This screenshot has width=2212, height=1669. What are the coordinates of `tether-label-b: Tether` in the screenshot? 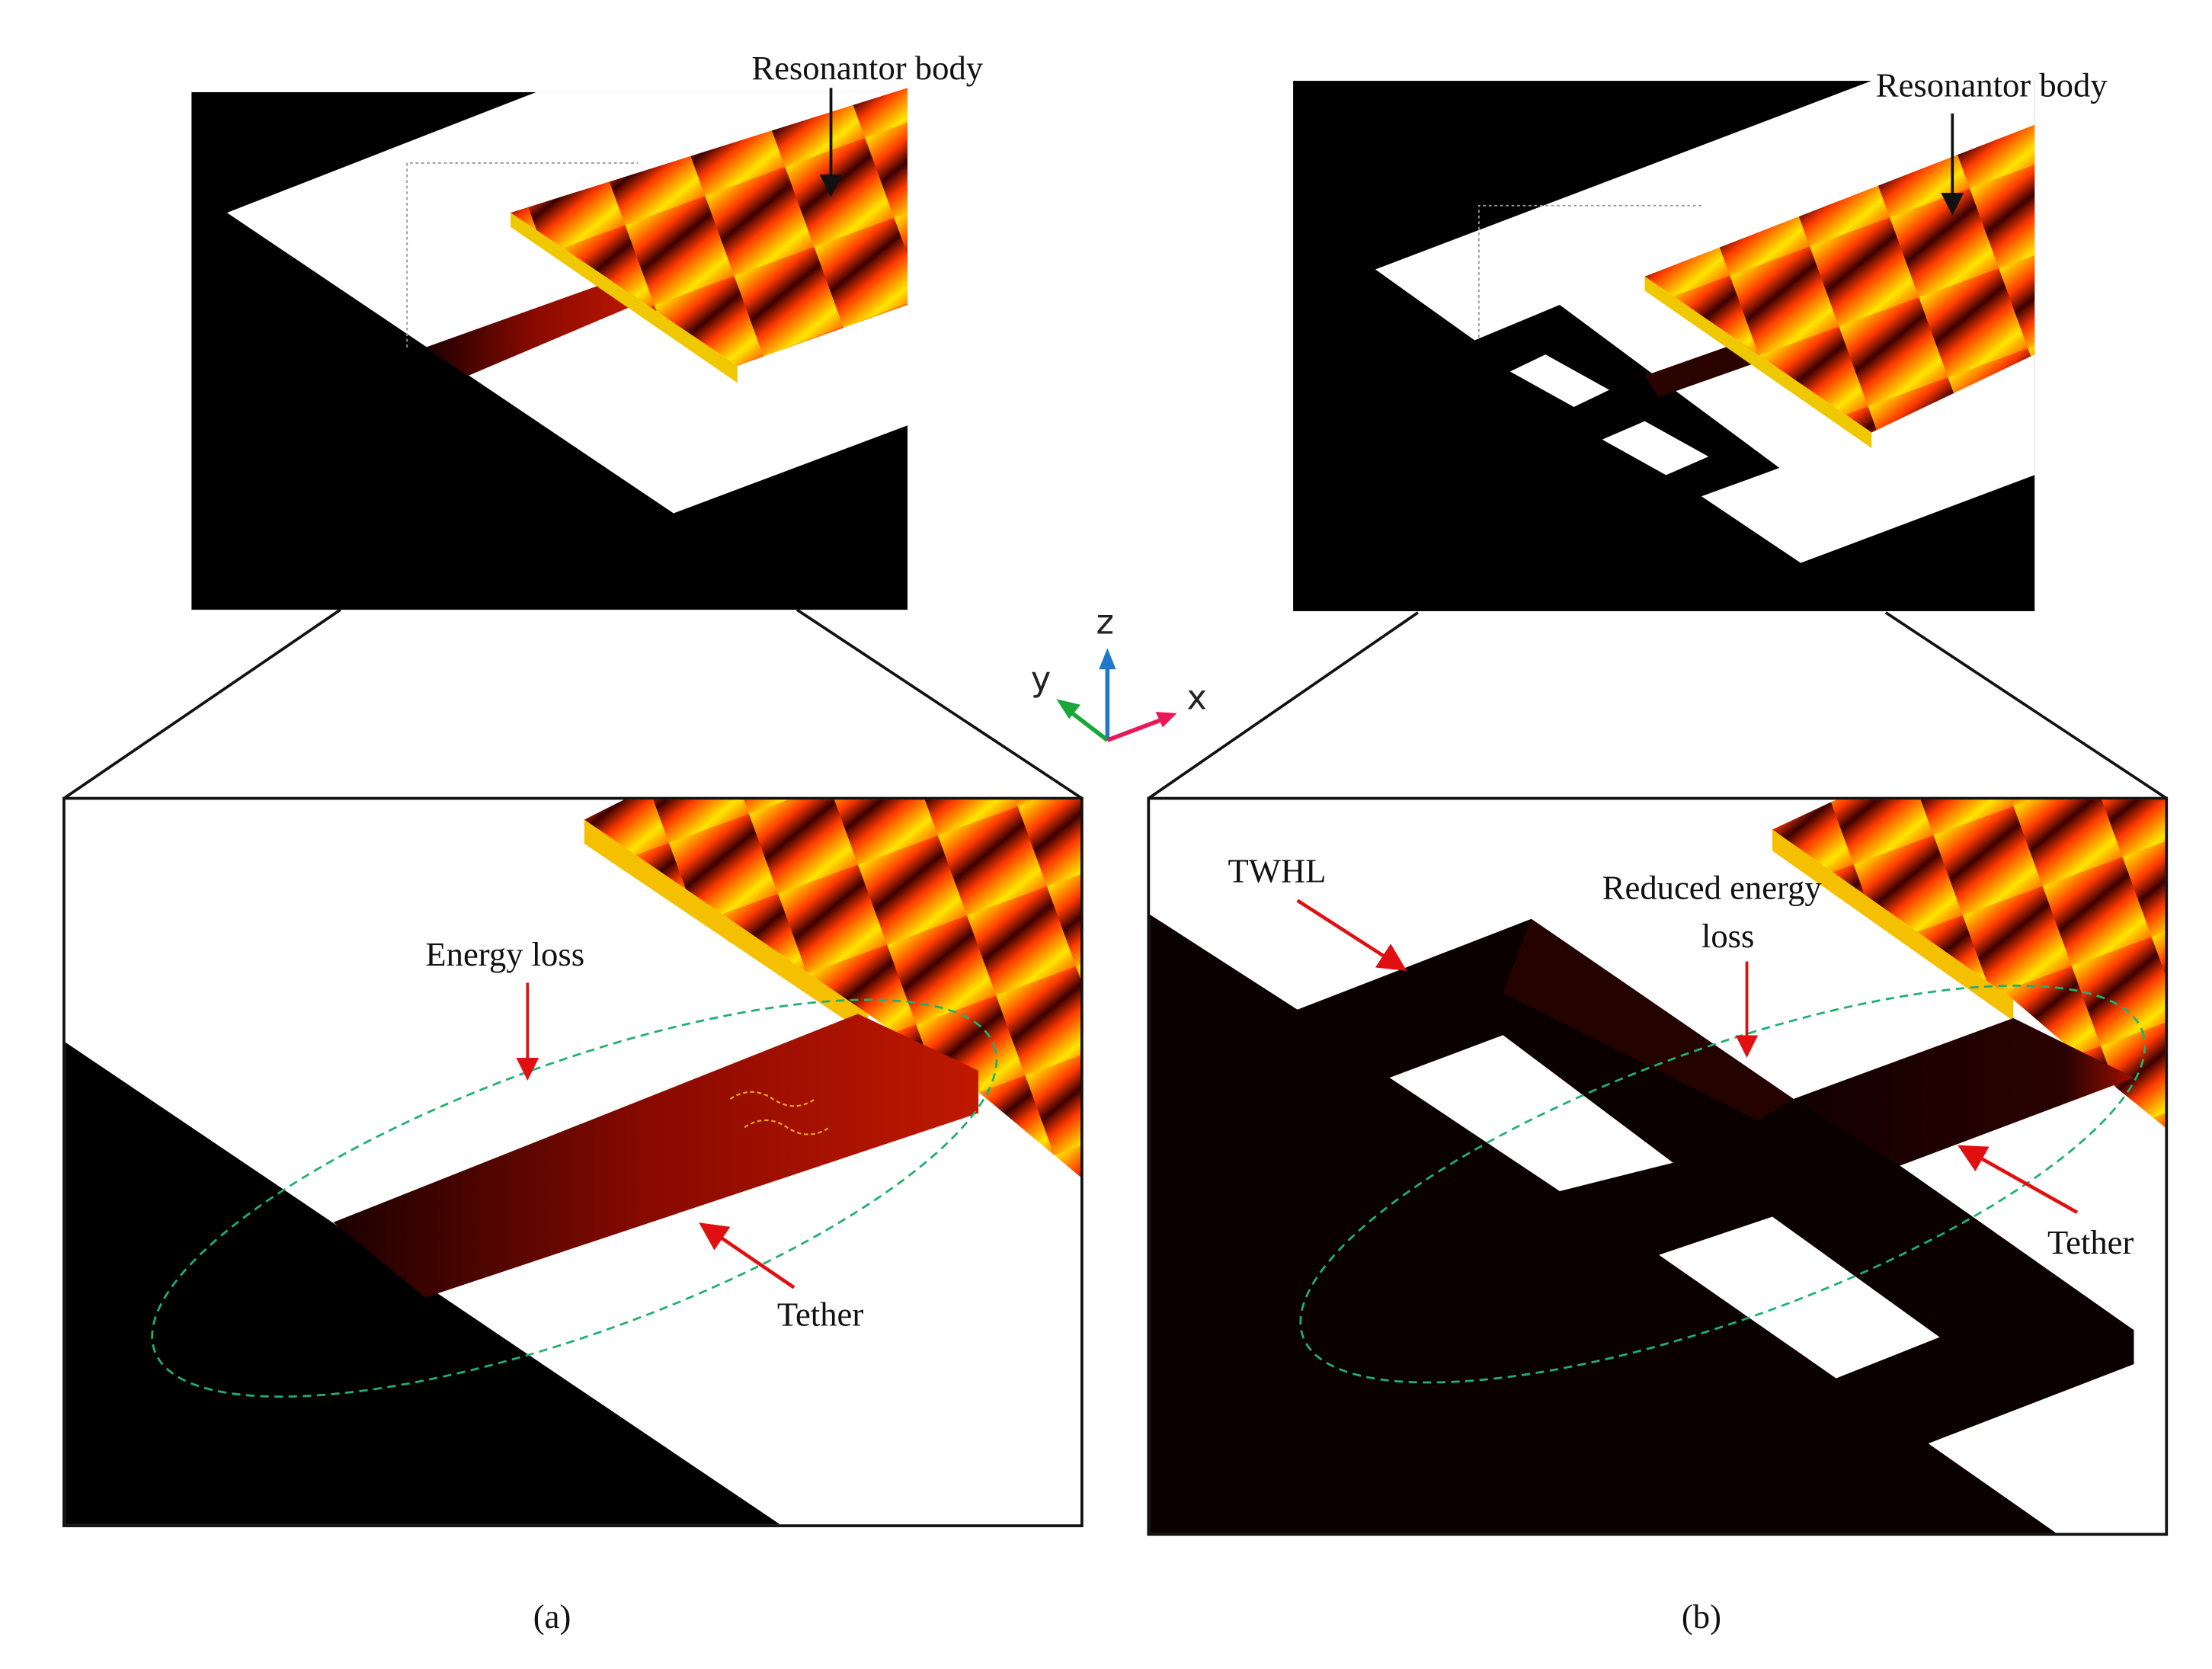 It's located at (2090, 1242).